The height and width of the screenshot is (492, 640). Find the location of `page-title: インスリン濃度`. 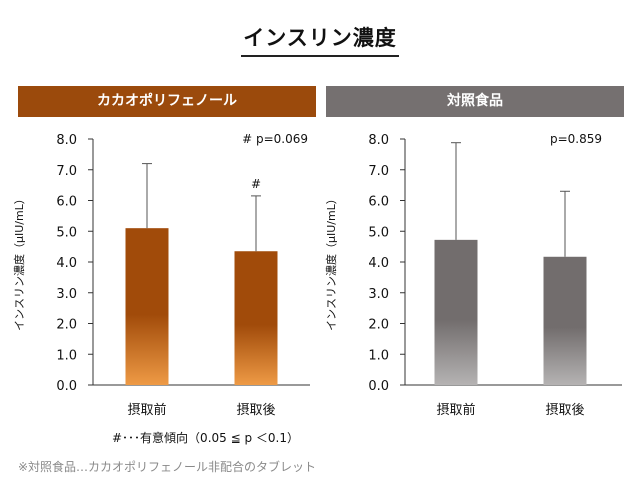

page-title: インスリン濃度 is located at coordinates (320, 39).